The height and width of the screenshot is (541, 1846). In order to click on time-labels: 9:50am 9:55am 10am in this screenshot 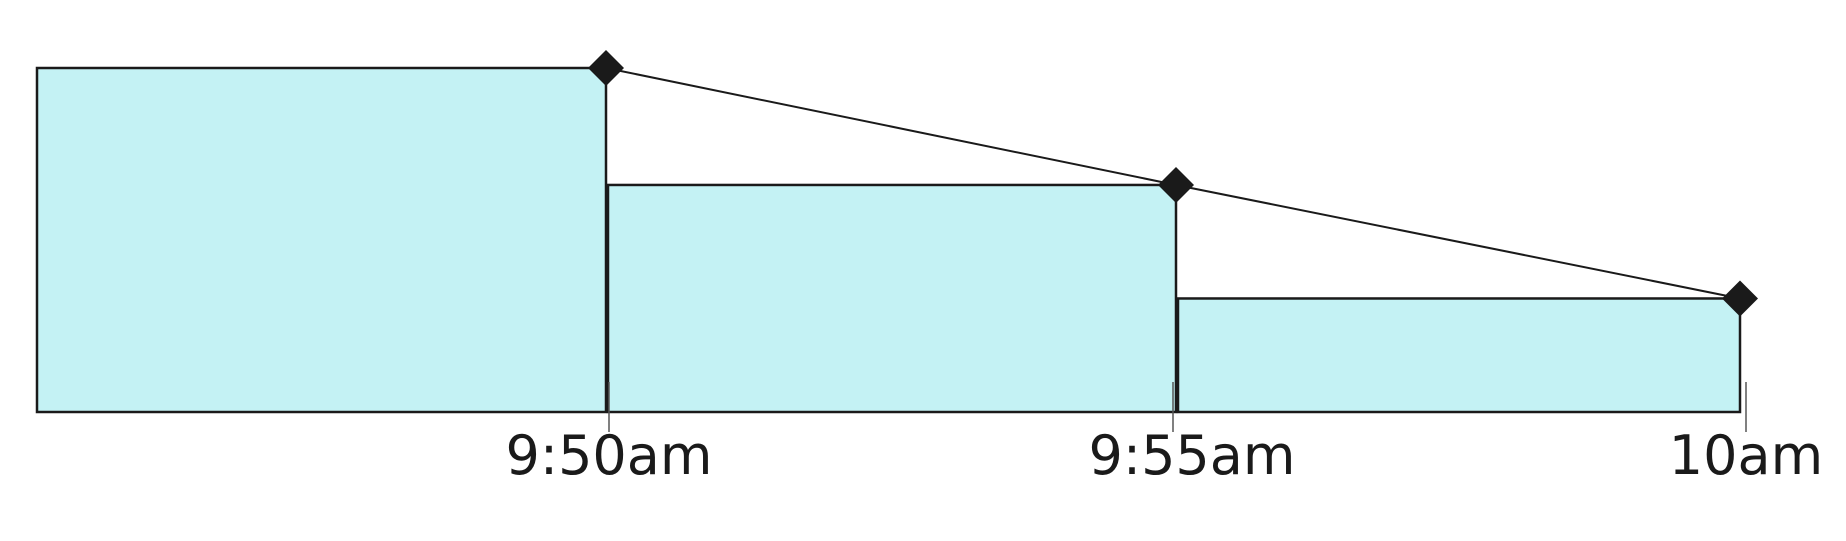, I will do `click(1165, 455)`.